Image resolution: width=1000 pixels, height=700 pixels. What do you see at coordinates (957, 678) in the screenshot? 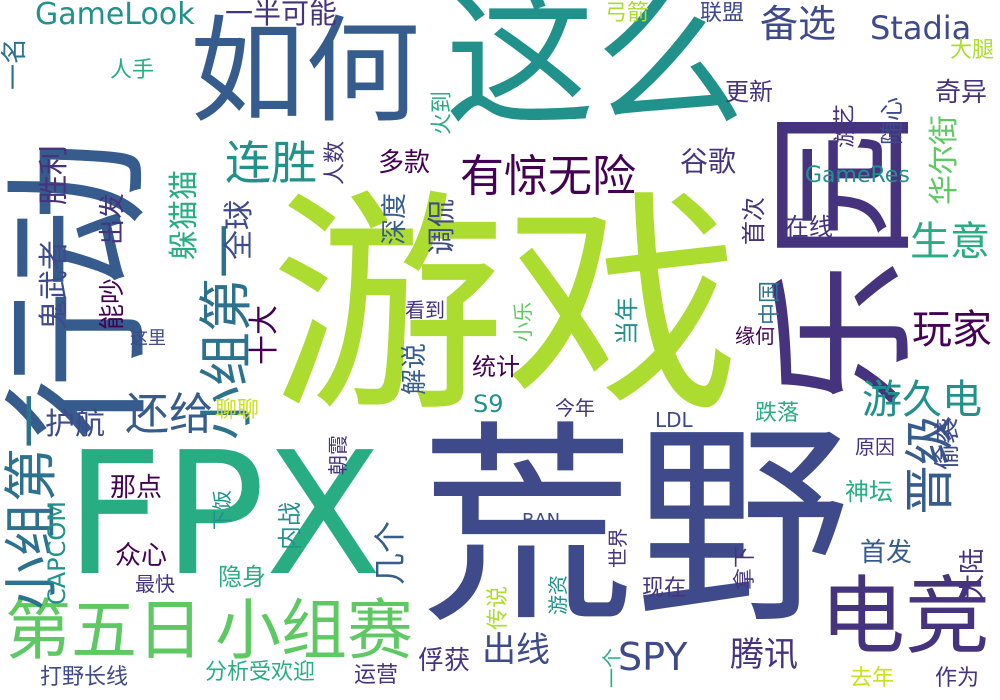
I see `word-zuowei: 作为` at bounding box center [957, 678].